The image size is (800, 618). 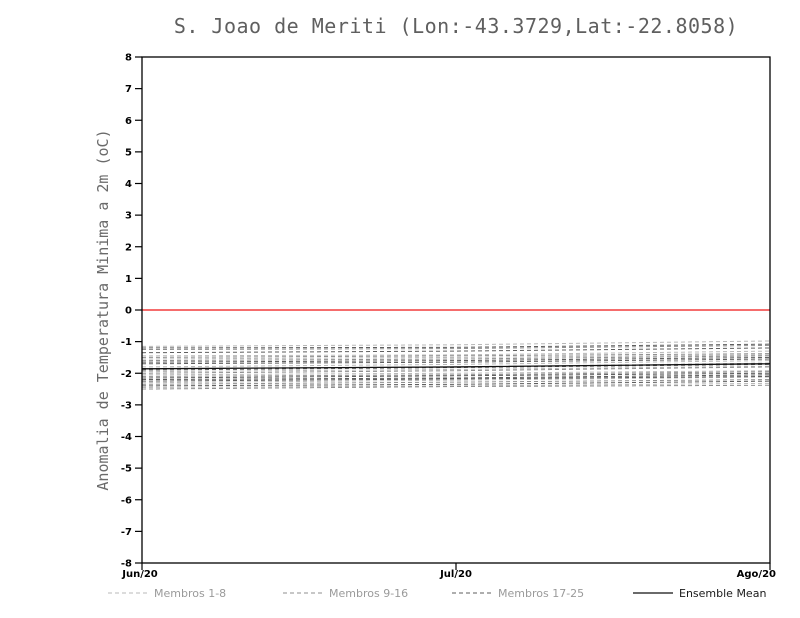 I want to click on y-axis-tick-label: 5, so click(x=128, y=152).